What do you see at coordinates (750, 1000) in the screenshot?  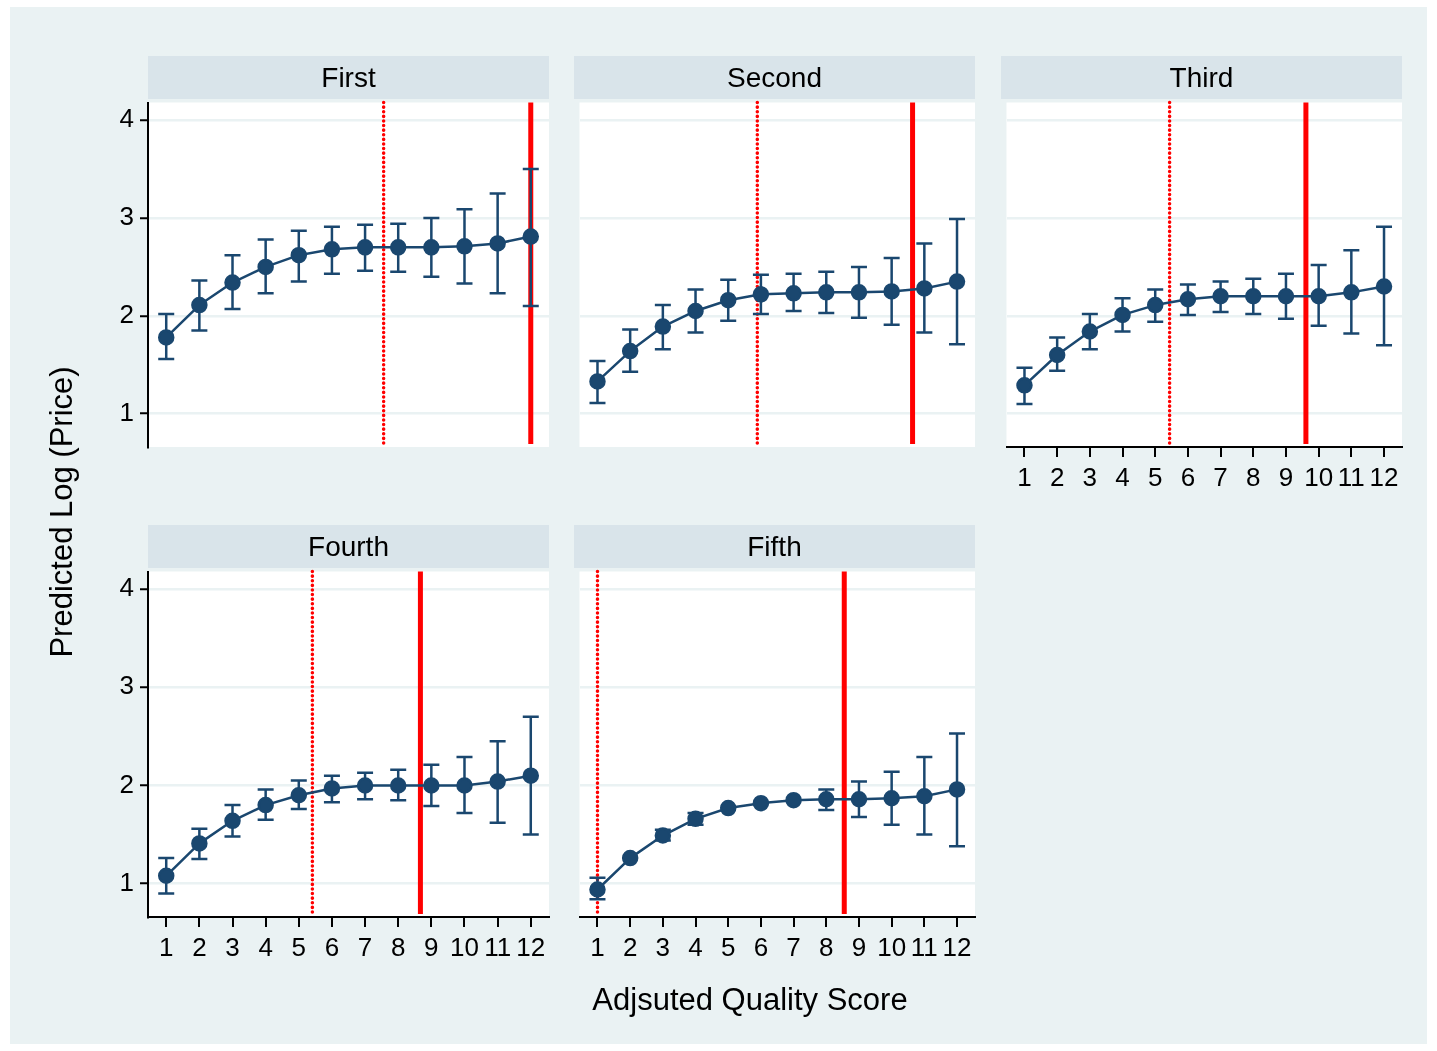 I see `x-axis-title: Adjsuted Quality Score` at bounding box center [750, 1000].